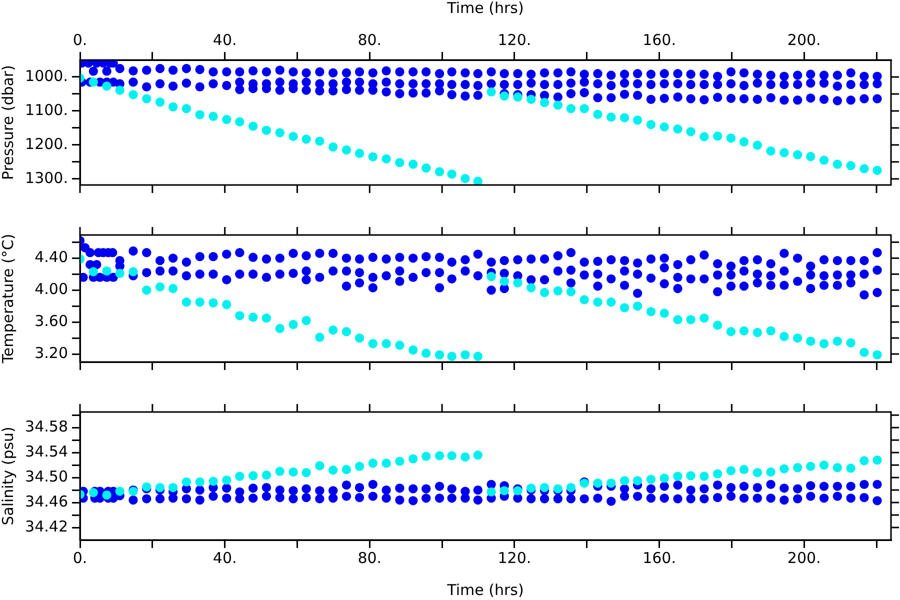 The width and height of the screenshot is (900, 600). Describe the element at coordinates (46, 143) in the screenshot. I see `y-tick-label: 1200.` at that location.